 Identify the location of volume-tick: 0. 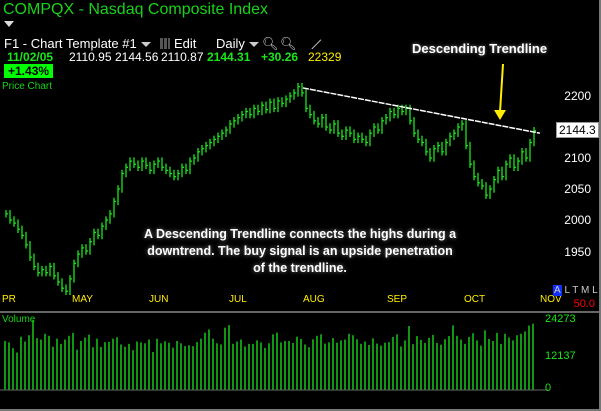
(548, 388).